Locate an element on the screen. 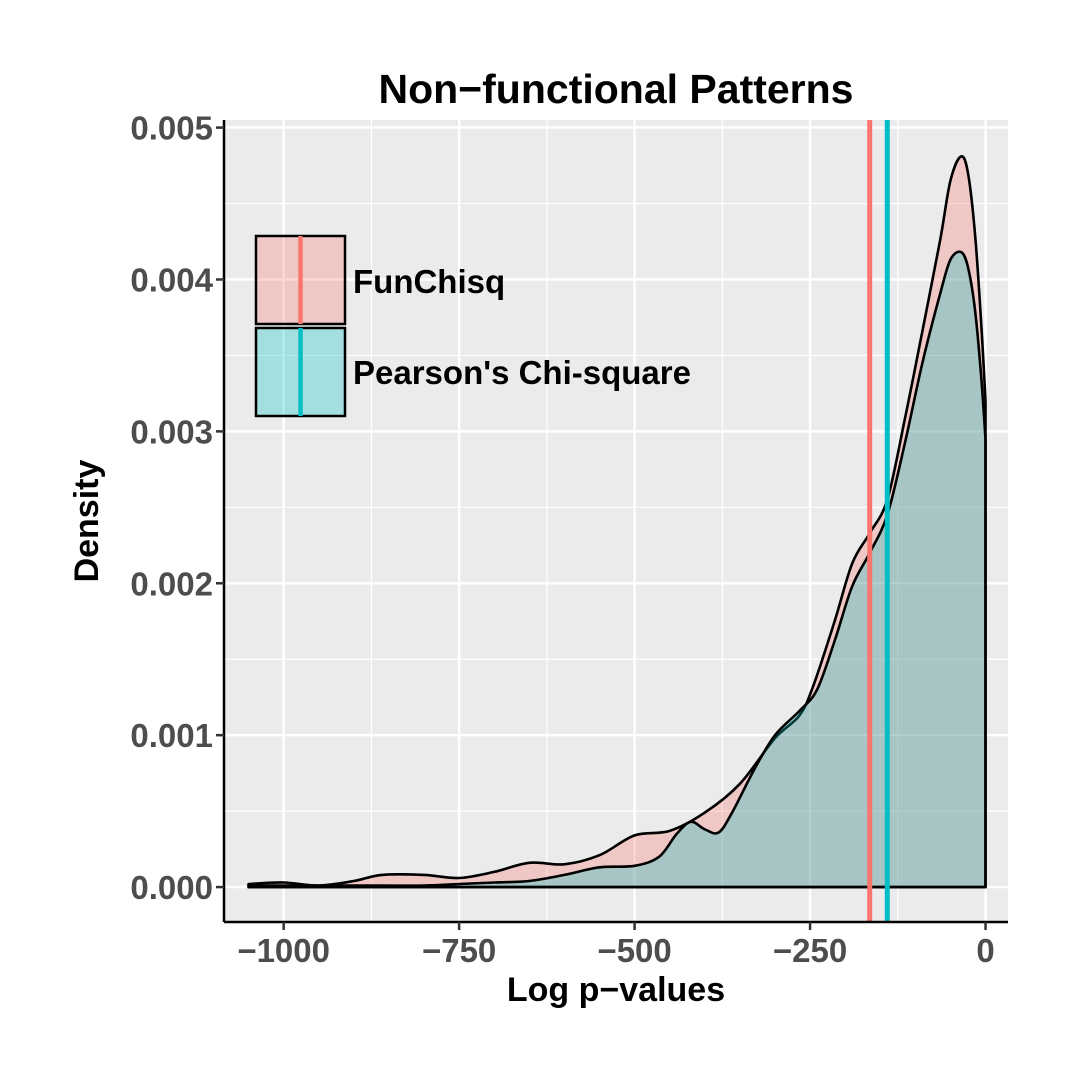  x-tick-label: −500 is located at coordinates (634, 950).